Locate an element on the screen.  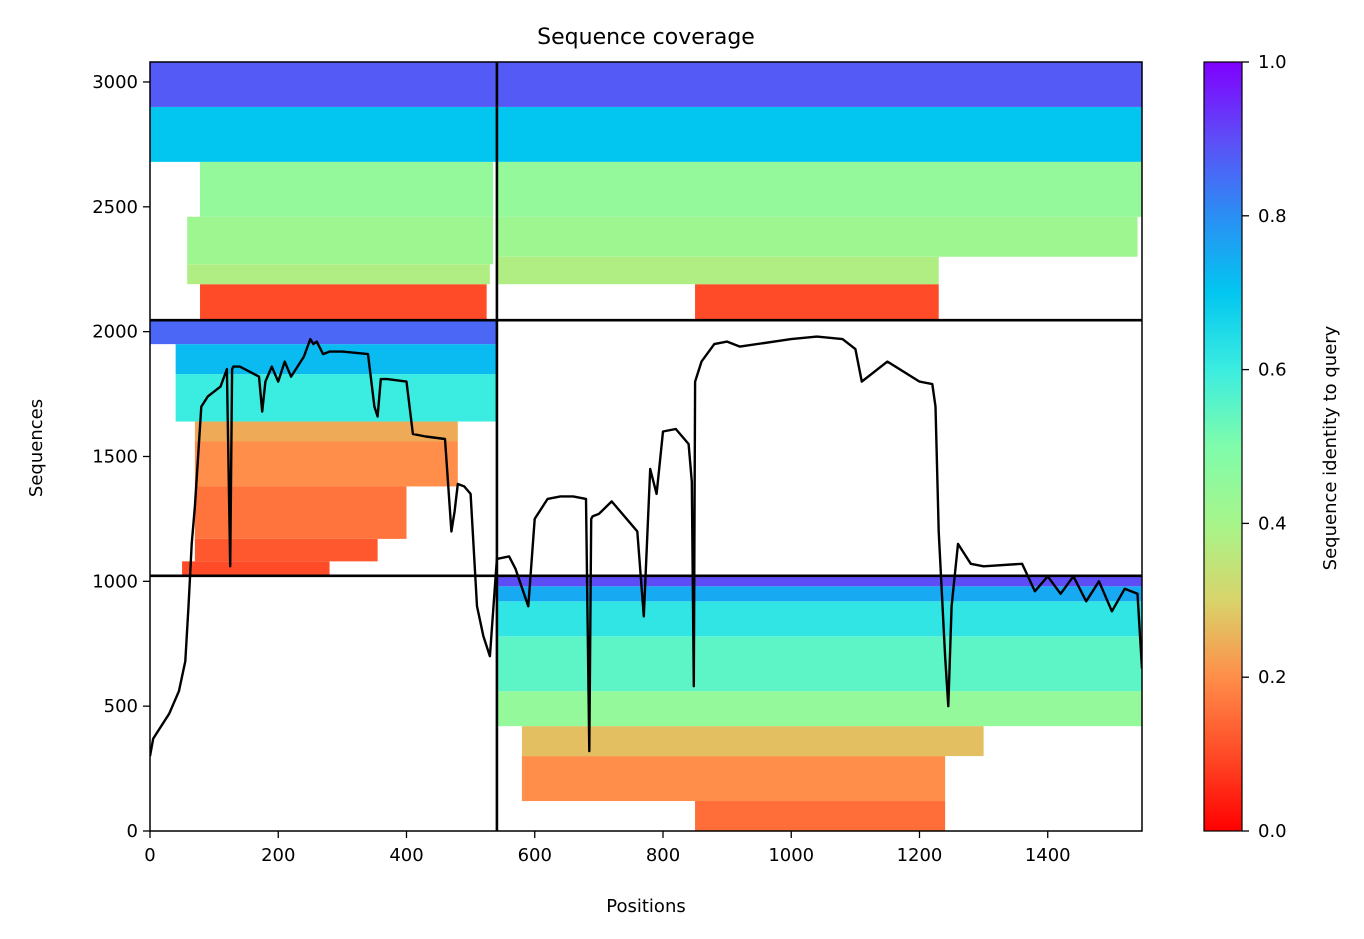
colorbar-tick-label: 0.0 is located at coordinates (1272, 831).